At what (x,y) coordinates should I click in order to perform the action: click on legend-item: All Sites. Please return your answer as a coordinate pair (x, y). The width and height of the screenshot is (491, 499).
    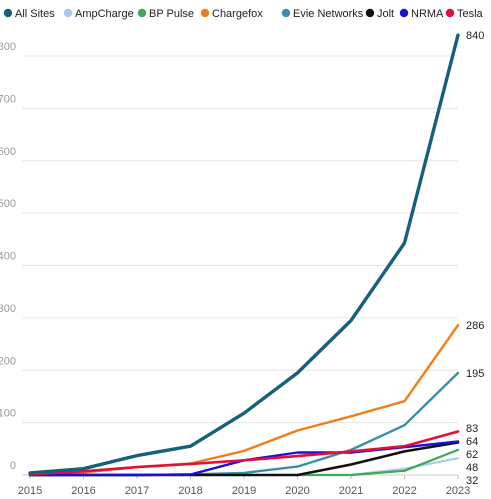
    Looking at the image, I should click on (29, 14).